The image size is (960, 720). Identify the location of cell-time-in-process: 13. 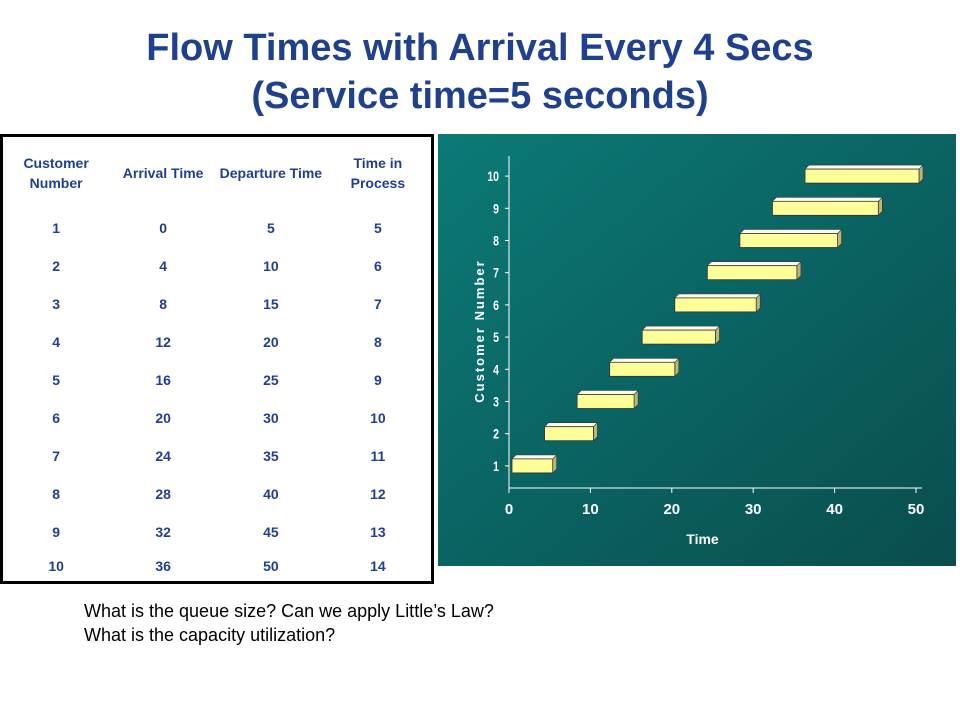
(378, 532).